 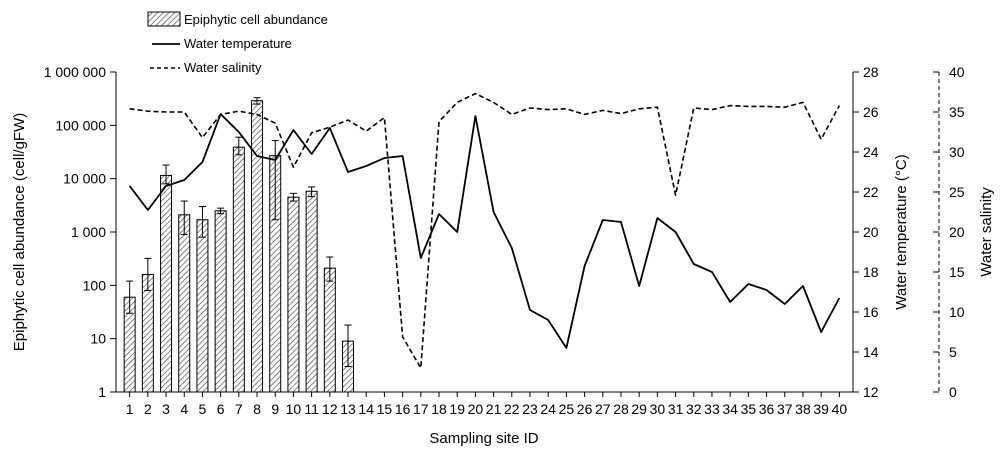 What do you see at coordinates (803, 409) in the screenshot?
I see `x-tick-label: 38` at bounding box center [803, 409].